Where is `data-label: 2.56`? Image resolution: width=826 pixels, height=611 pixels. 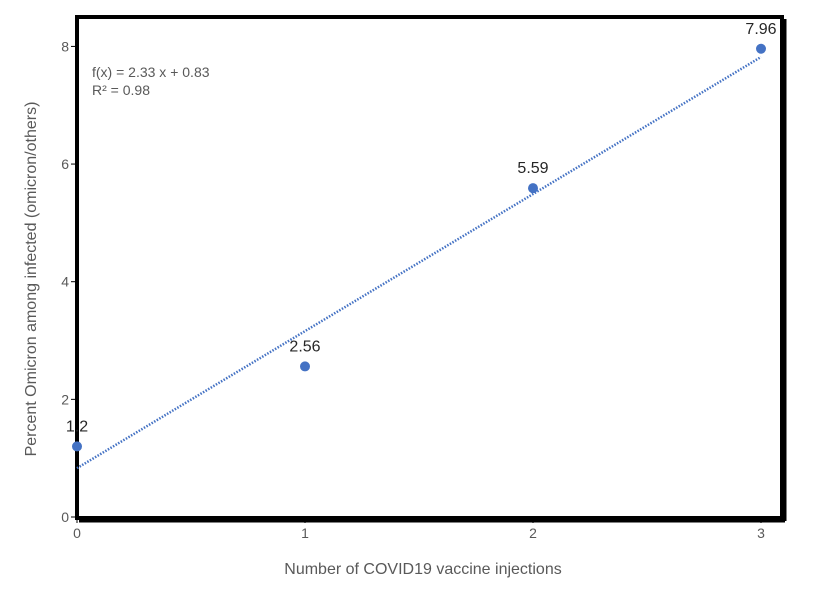
data-label: 2.56 is located at coordinates (304, 346).